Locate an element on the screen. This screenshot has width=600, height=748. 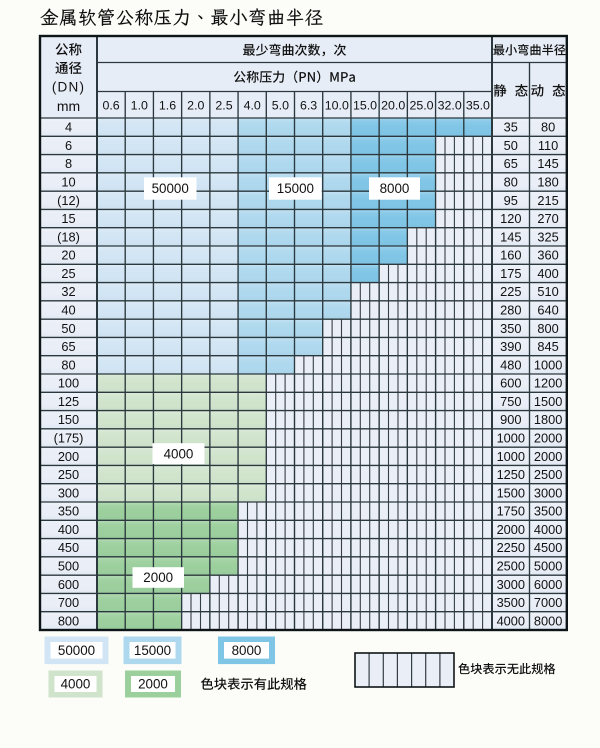
svg-text: 4500 is located at coordinates (548, 547).